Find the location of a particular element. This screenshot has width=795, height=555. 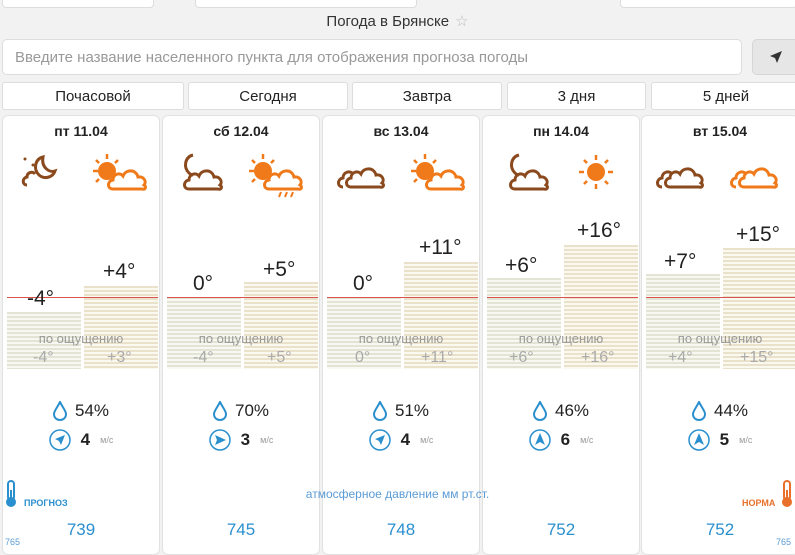

favorite-star-icon: ☆ is located at coordinates (462, 21).